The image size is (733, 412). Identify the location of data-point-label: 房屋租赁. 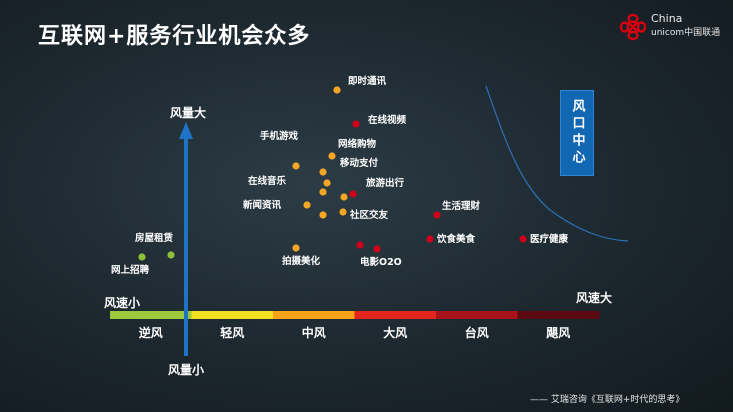
(154, 238).